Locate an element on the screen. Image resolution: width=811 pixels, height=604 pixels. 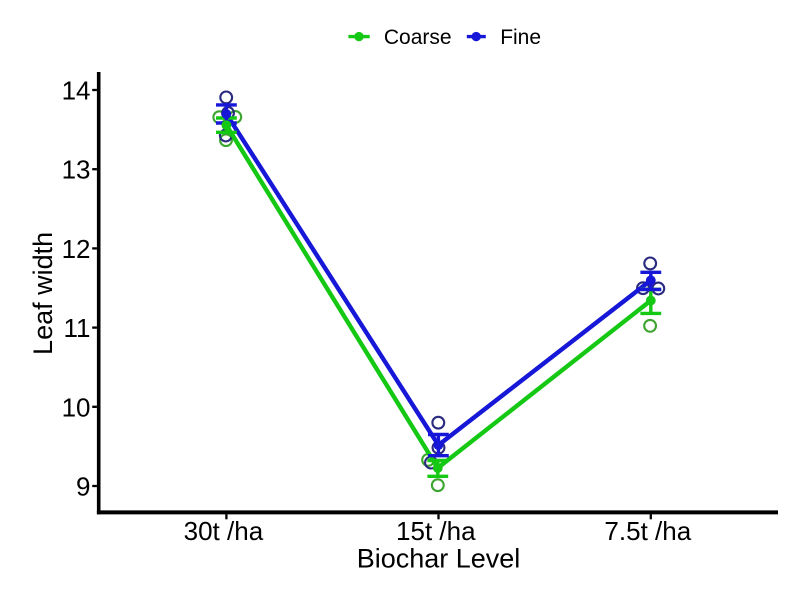
svg-text: 10 is located at coordinates (76, 407).